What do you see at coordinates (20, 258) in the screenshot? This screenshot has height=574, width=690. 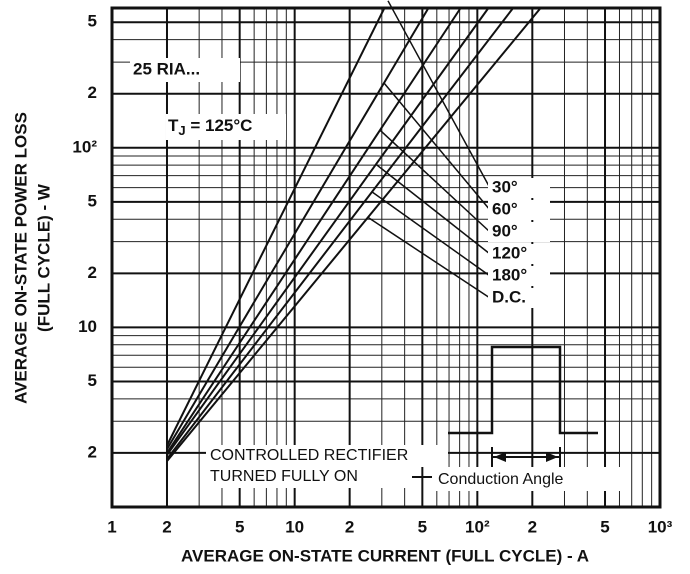 I see `y-axis-label: AVERAGE ON-STATE POWER LOSS` at bounding box center [20, 258].